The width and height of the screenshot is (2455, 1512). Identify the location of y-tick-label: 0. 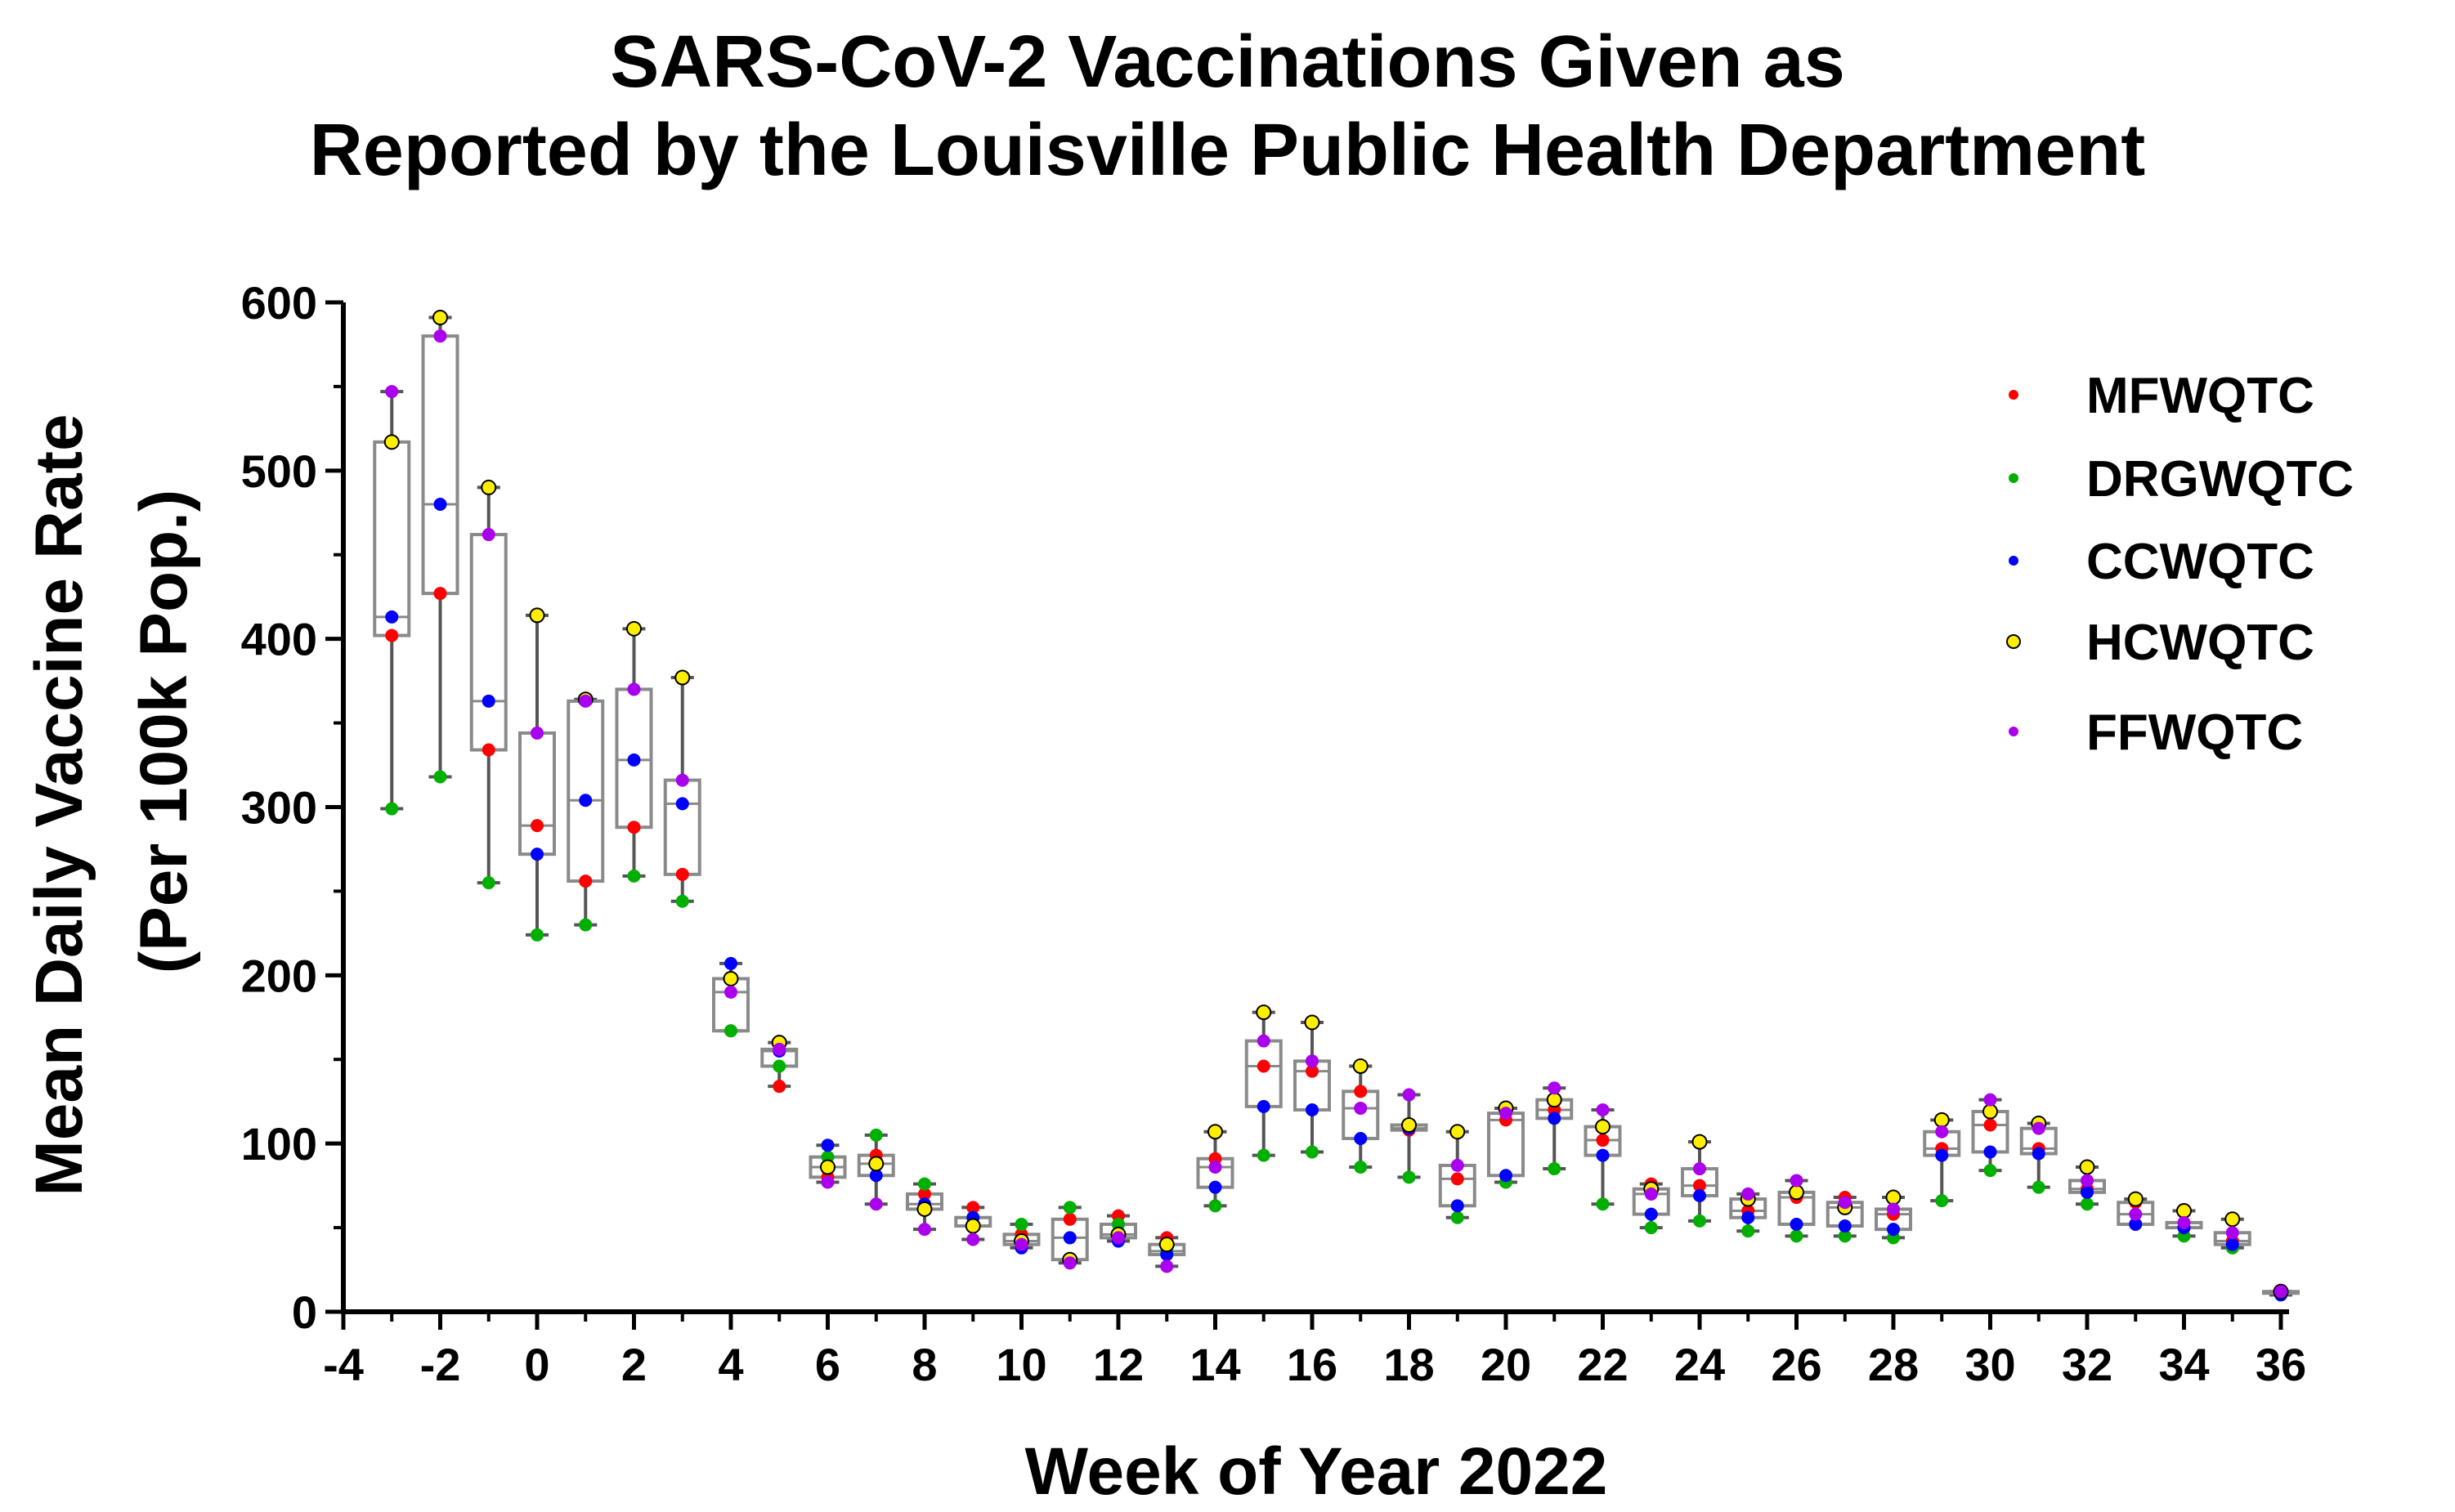
(304, 1312).